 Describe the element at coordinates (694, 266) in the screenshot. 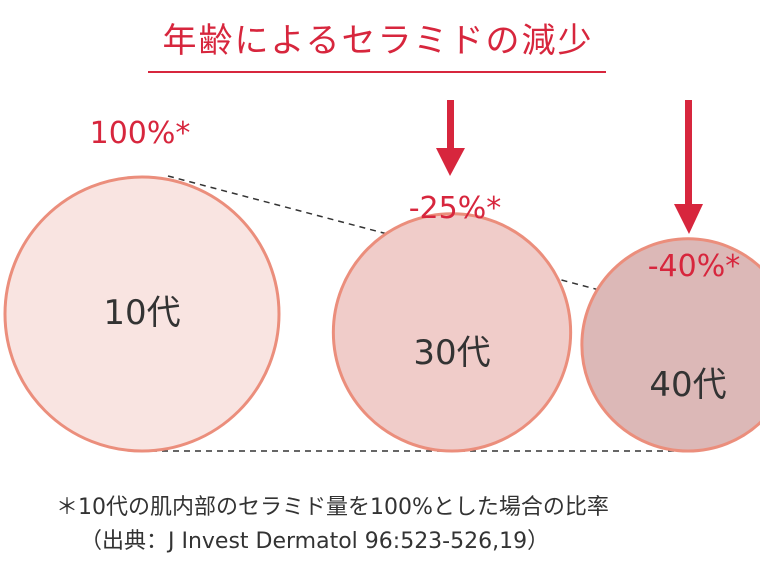

I see `percent-label-40s: -40%*` at that location.